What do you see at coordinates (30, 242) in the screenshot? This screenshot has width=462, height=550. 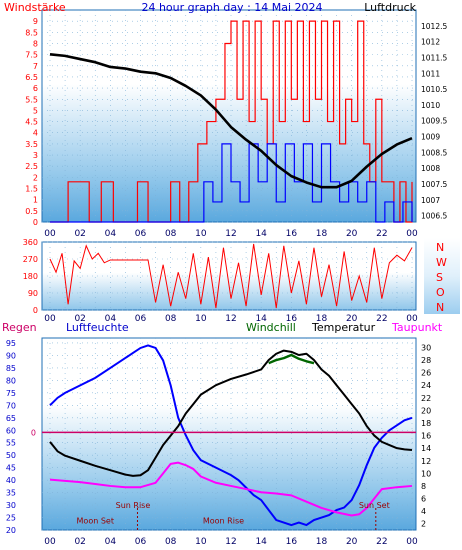 I see `direction-tick-label: 360` at bounding box center [30, 242].